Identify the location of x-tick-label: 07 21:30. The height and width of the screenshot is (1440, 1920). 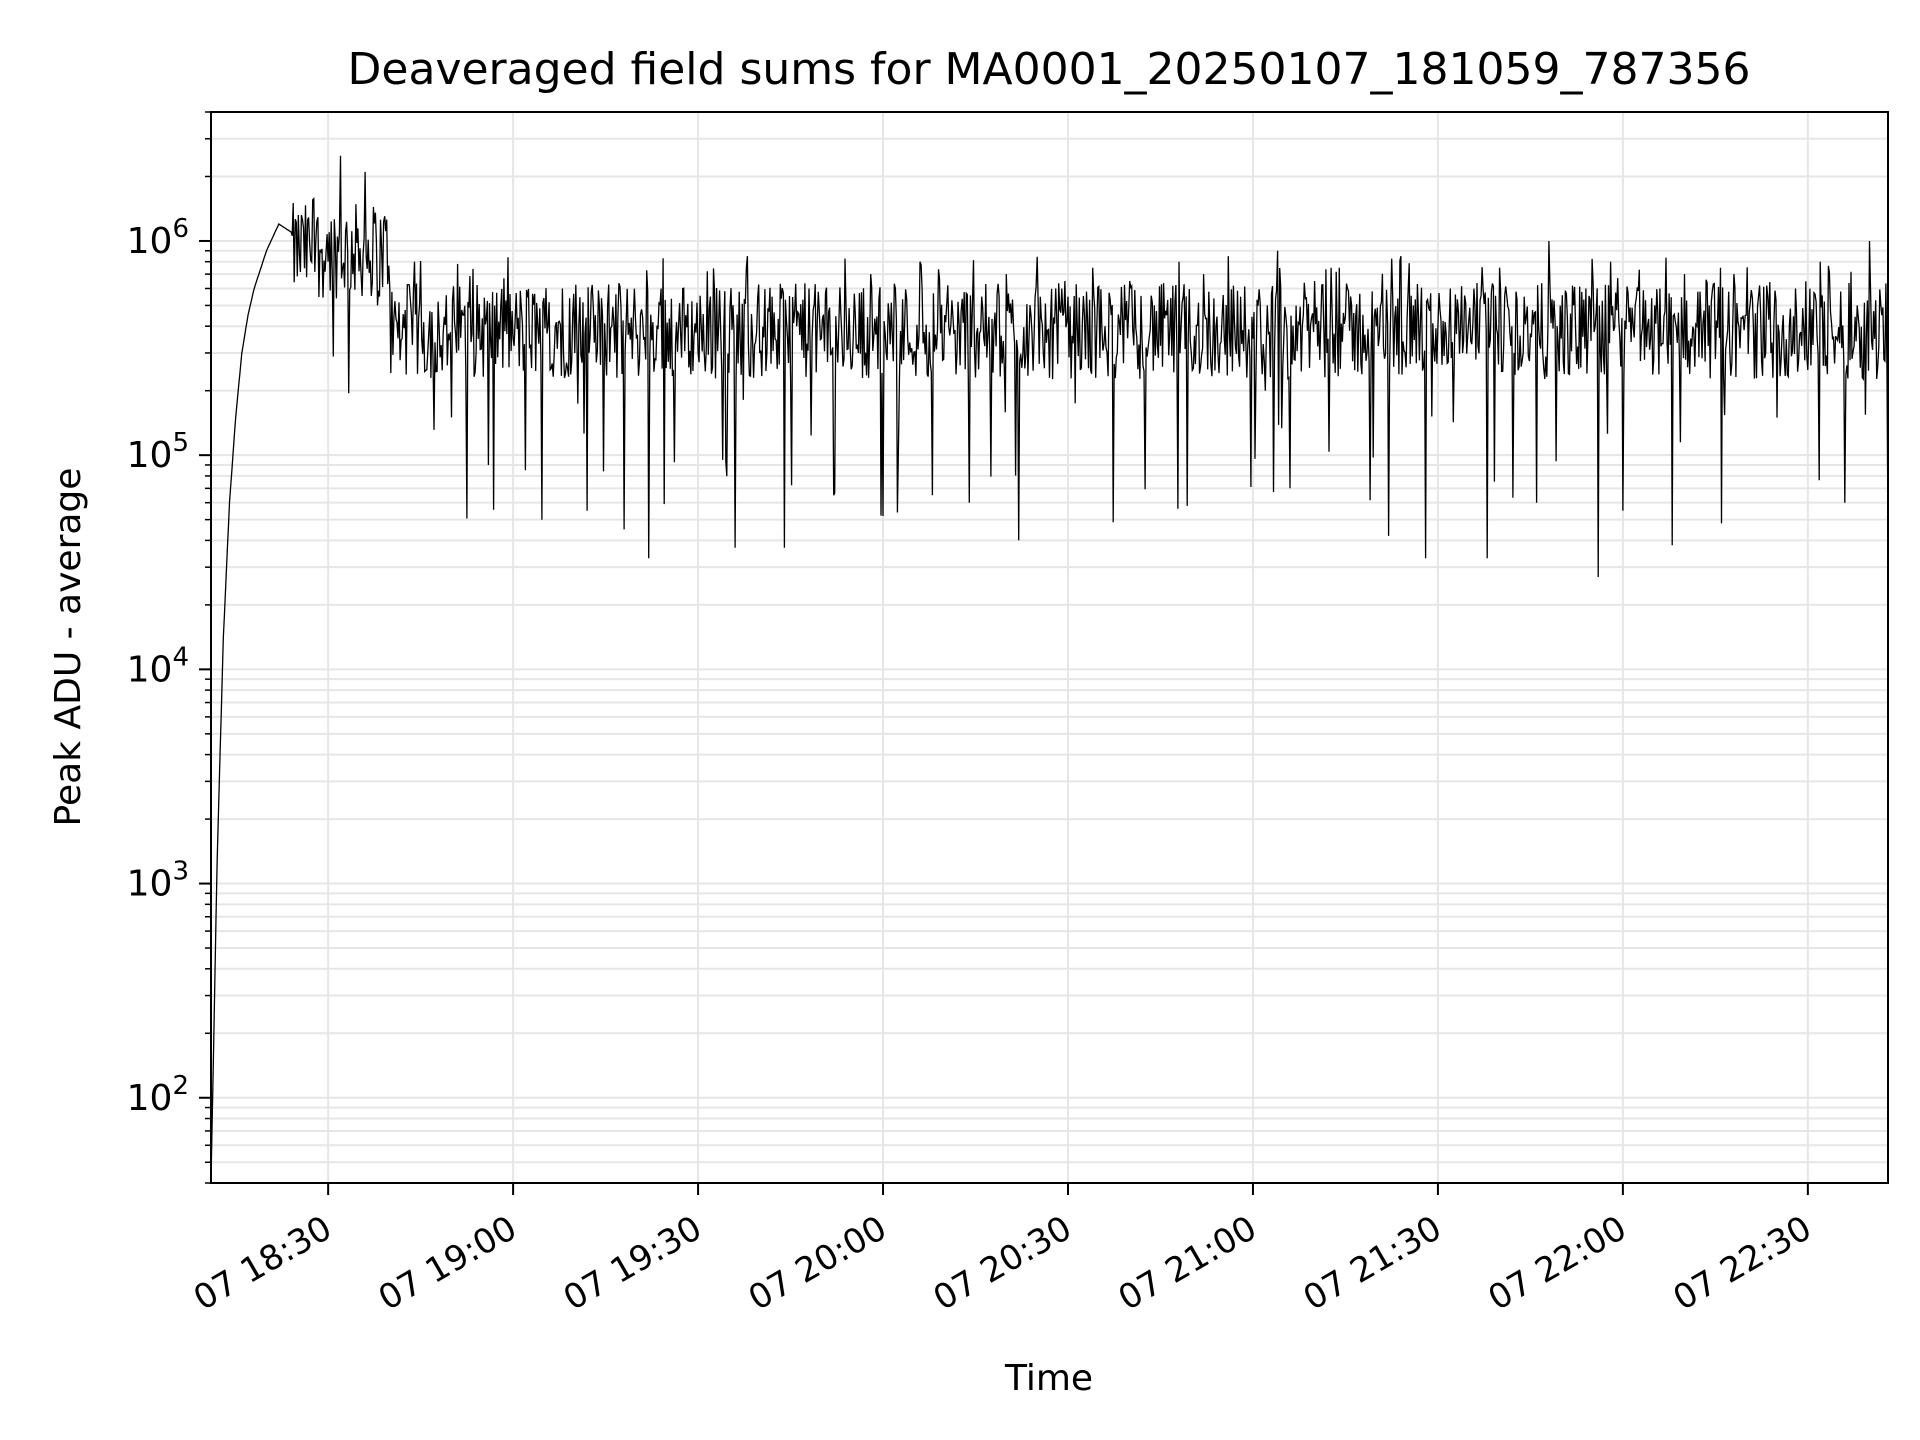
(1373, 1263).